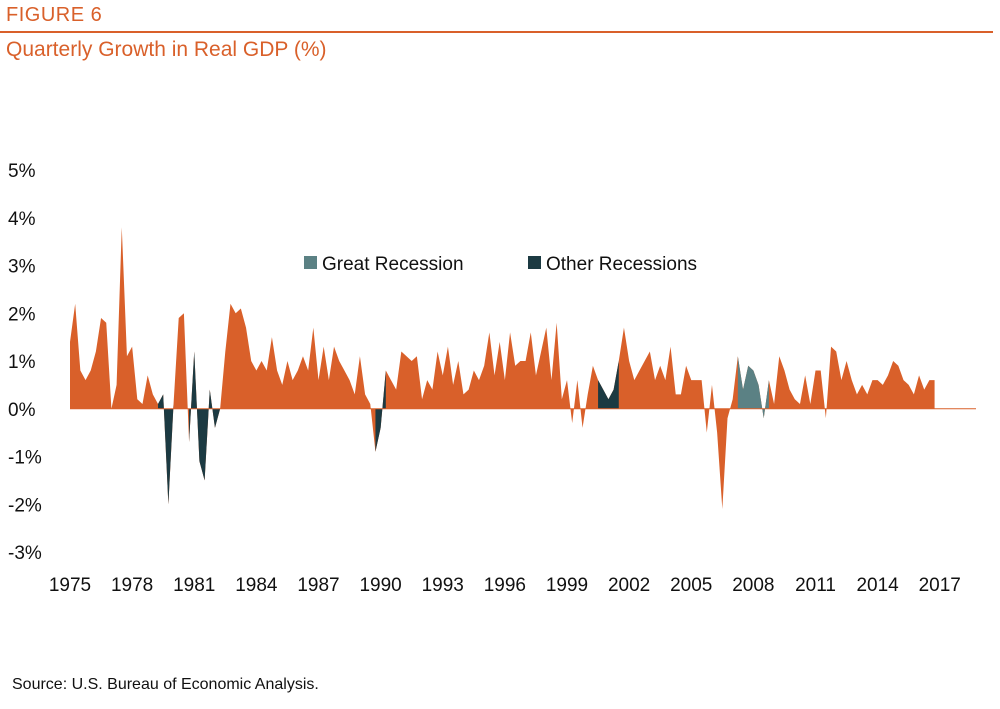 The width and height of the screenshot is (1000, 709). Describe the element at coordinates (166, 49) in the screenshot. I see `figure-title: Quarterly Growth in Real GDP (%)` at that location.